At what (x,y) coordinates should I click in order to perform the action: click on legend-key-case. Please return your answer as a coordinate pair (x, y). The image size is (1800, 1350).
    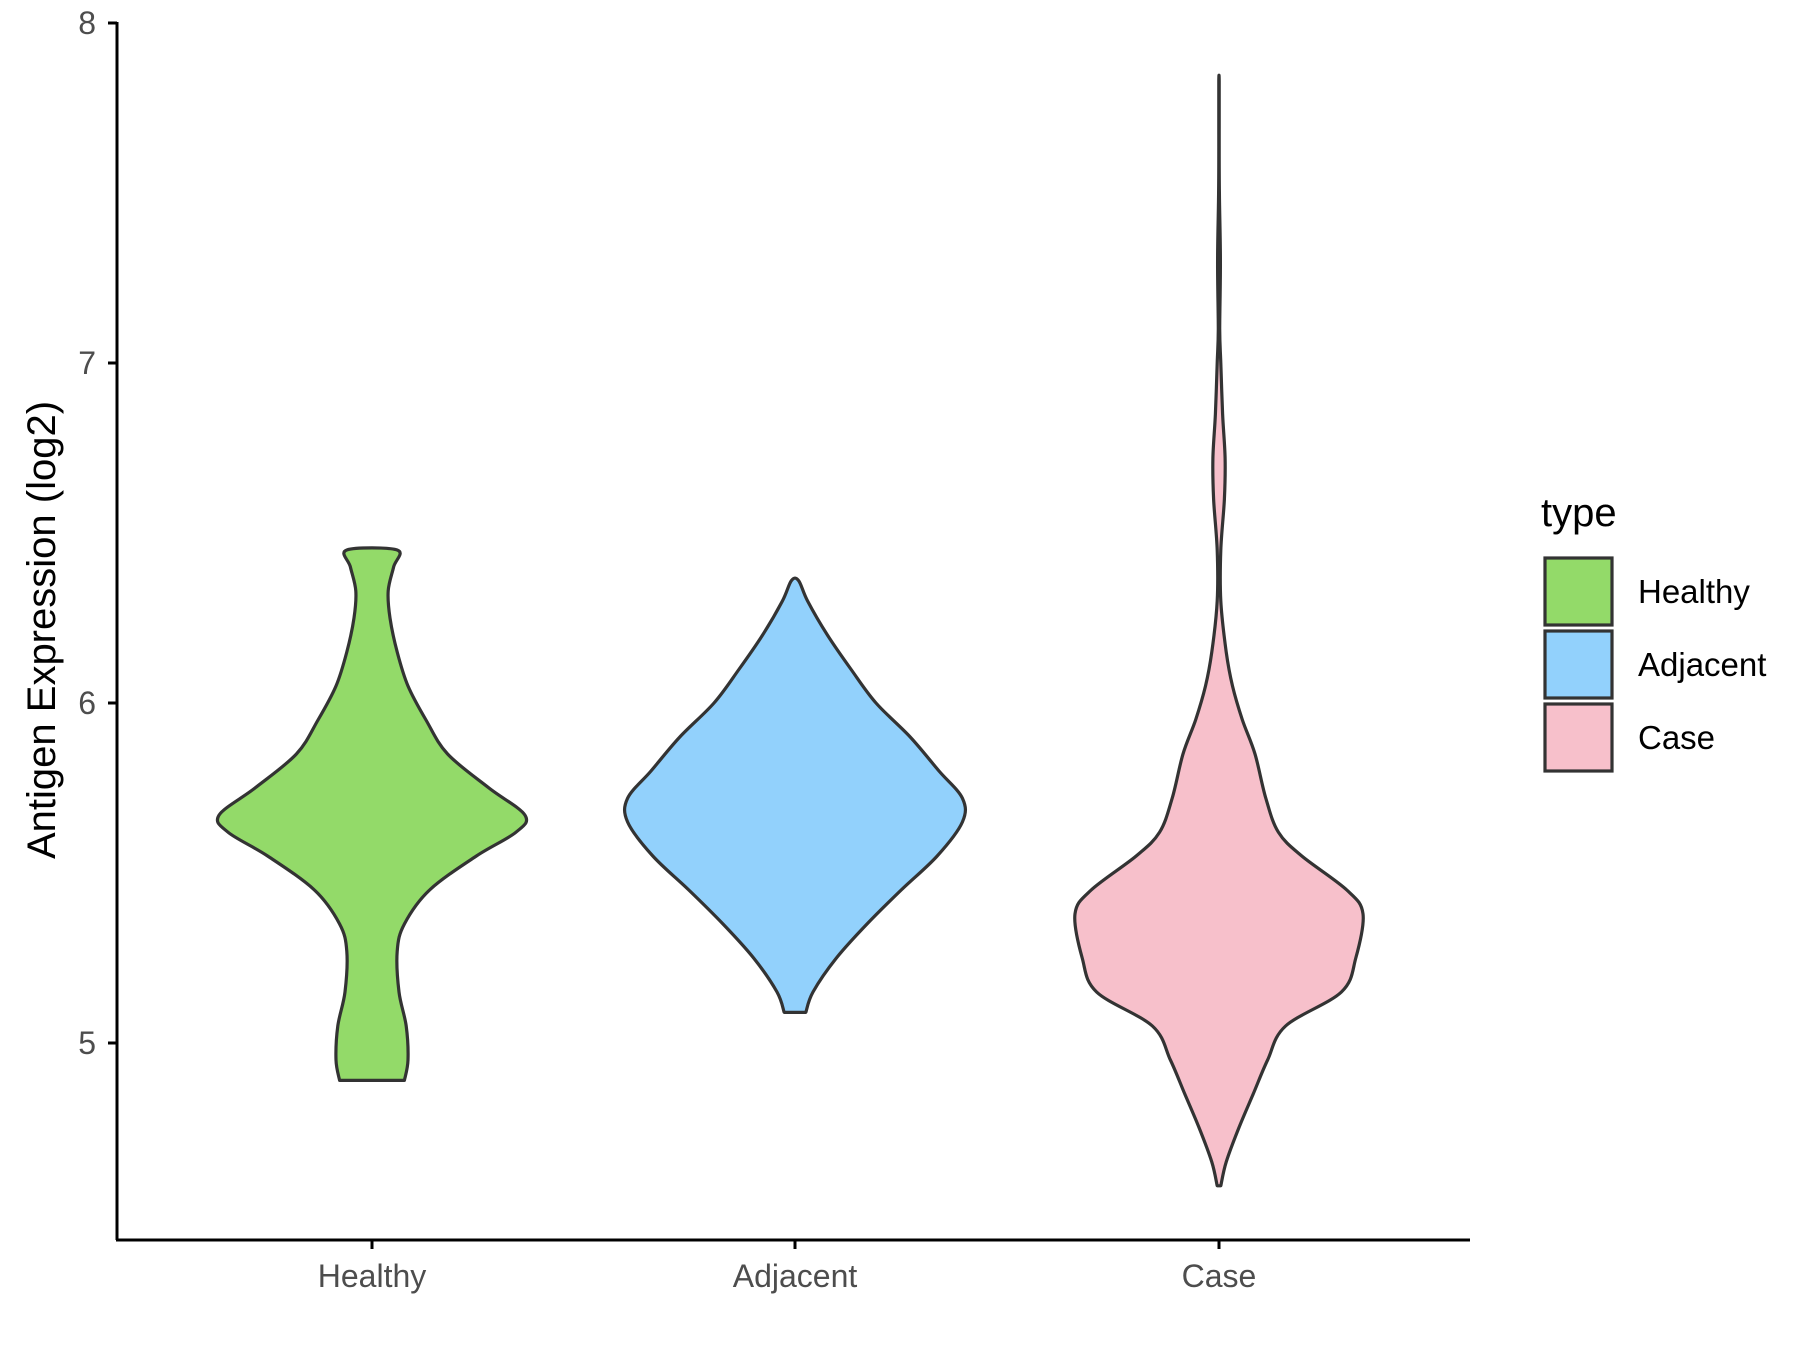
    Looking at the image, I should click on (1578, 737).